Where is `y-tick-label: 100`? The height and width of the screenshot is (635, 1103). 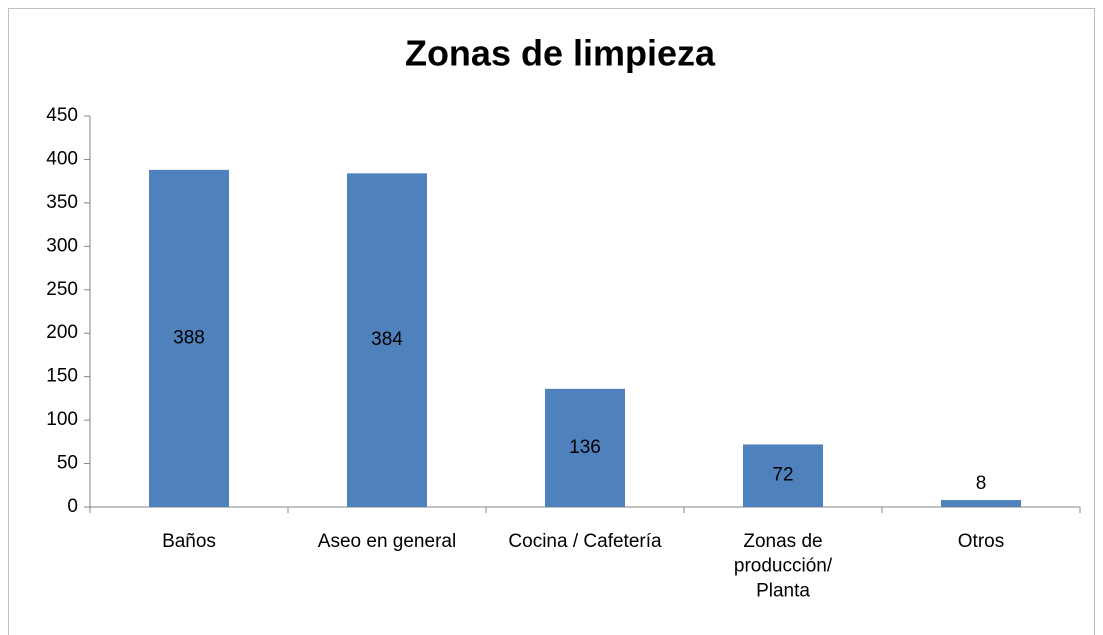 y-tick-label: 100 is located at coordinates (62, 419).